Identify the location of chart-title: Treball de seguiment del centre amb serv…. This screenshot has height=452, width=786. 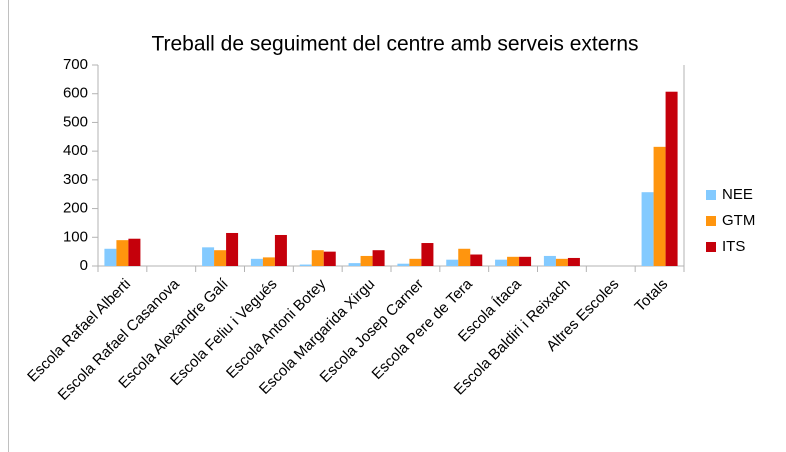
(394, 44).